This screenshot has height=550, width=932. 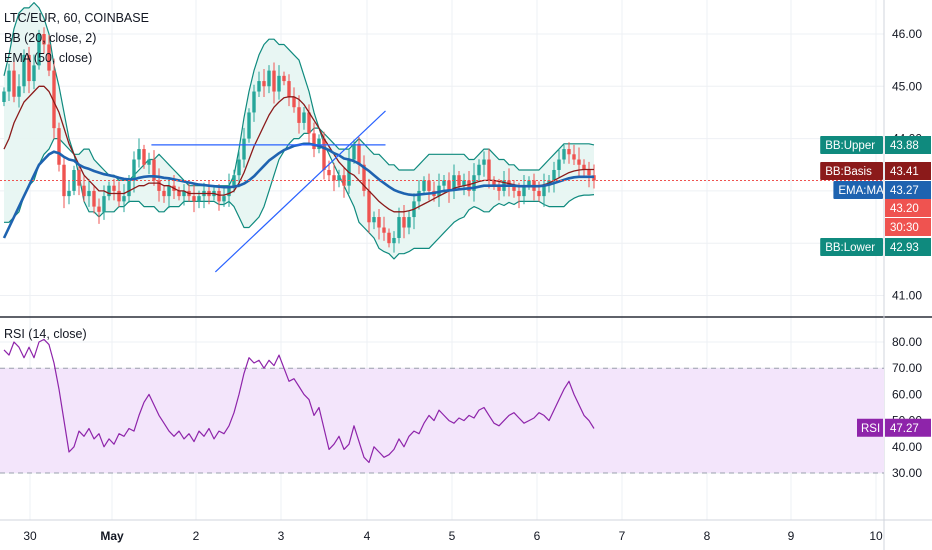 I want to click on rsi-tick-label: 70.00, so click(x=907, y=368).